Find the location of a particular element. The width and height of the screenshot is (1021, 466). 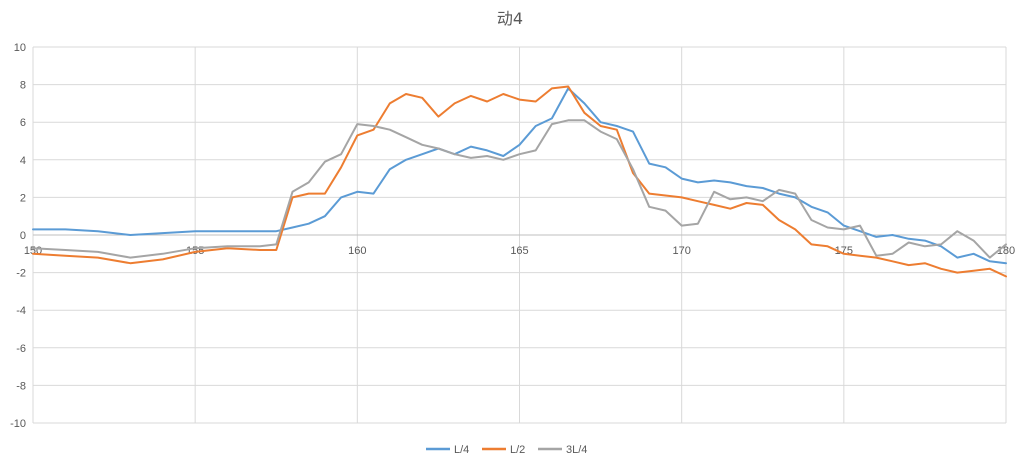

y-tick-label: -2 is located at coordinates (21, 274).